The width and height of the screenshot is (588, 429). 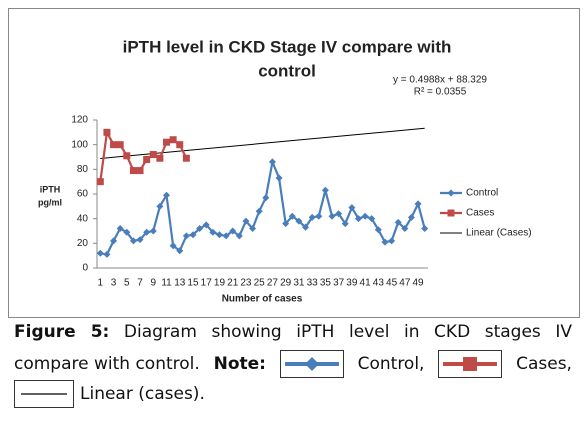 What do you see at coordinates (326, 283) in the screenshot?
I see `x-tick-label: 35` at bounding box center [326, 283].